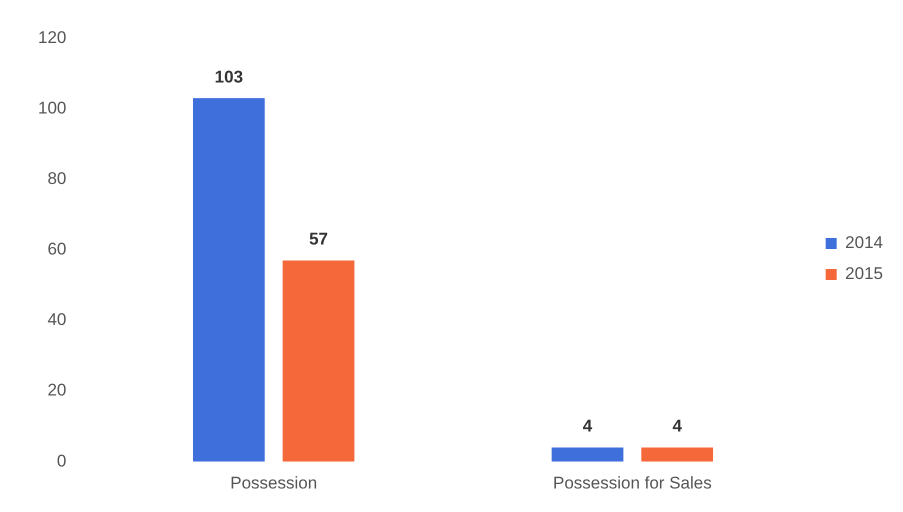 This screenshot has width=903, height=512. Describe the element at coordinates (56, 178) in the screenshot. I see `y-tick-label: 80` at that location.